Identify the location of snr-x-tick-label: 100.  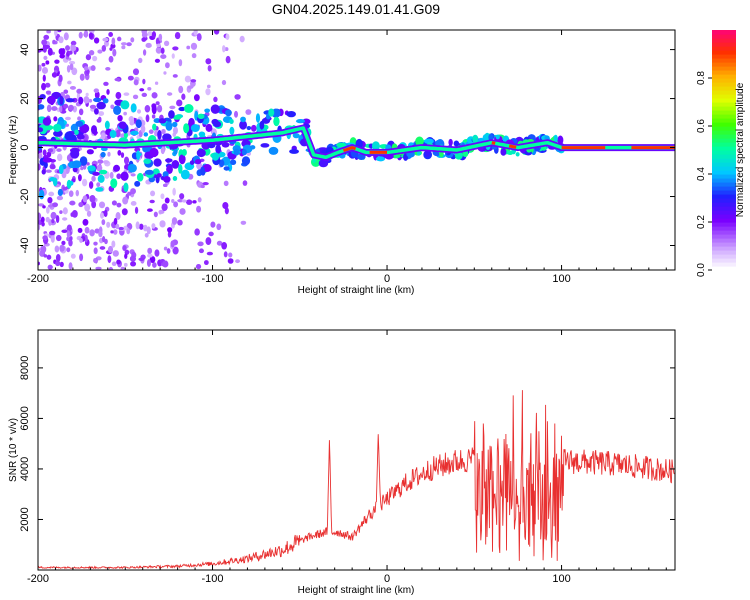
(561, 579).